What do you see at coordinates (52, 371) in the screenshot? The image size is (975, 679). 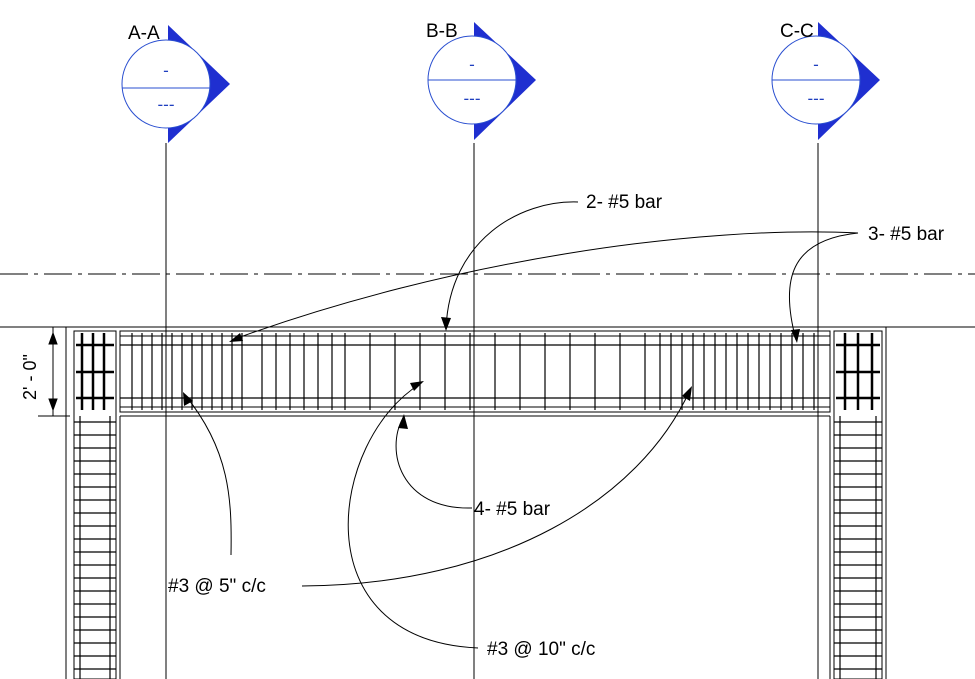 I see `depth-dimension` at bounding box center [52, 371].